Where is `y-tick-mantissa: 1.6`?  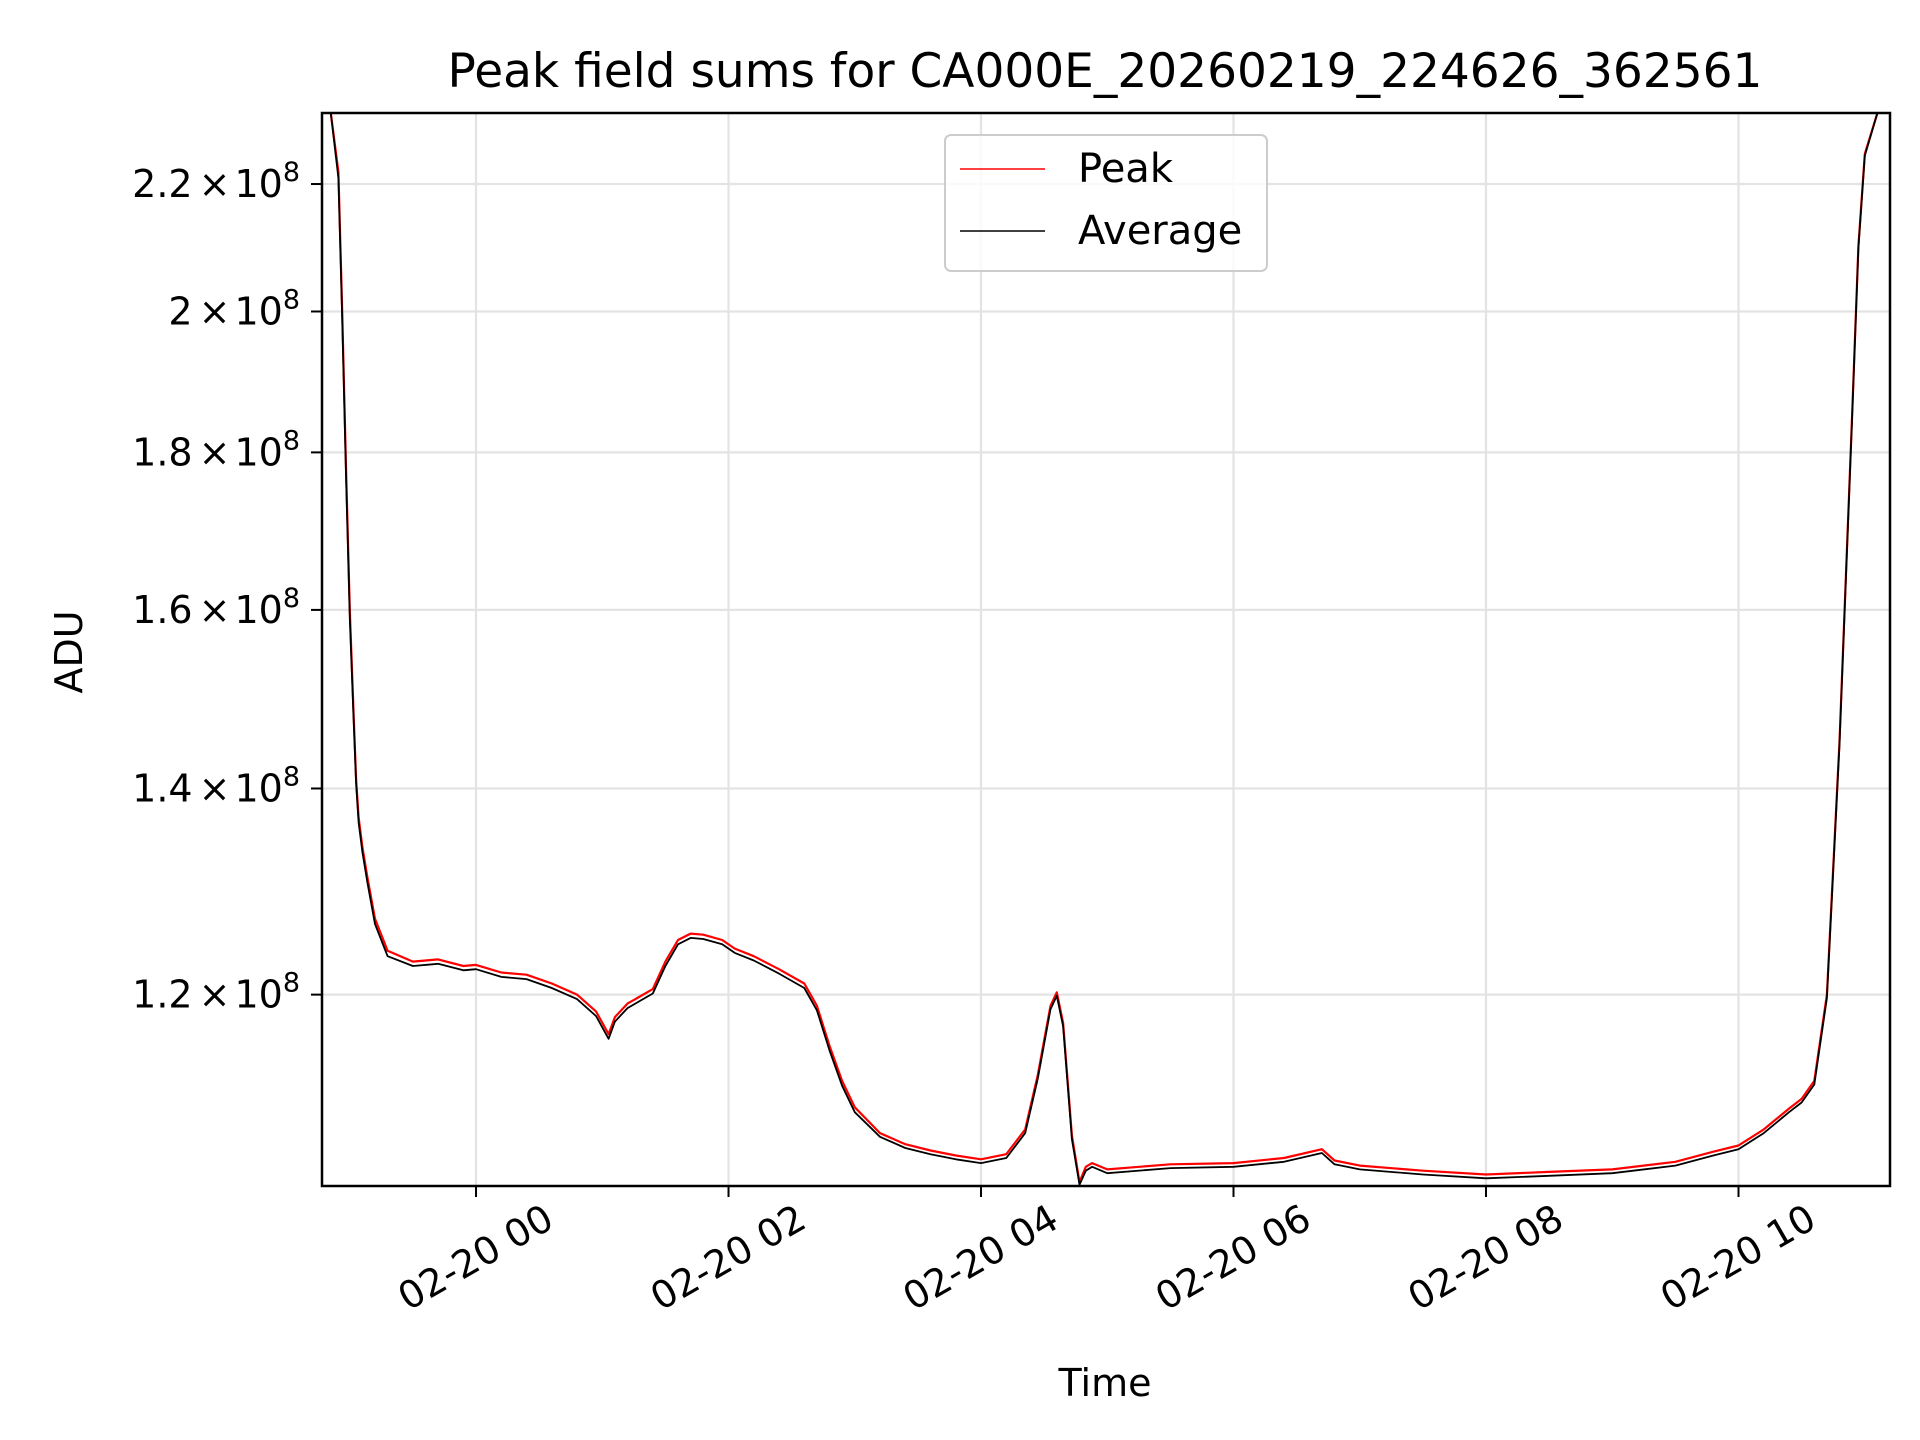
y-tick-mantissa: 1.6 is located at coordinates (162, 610).